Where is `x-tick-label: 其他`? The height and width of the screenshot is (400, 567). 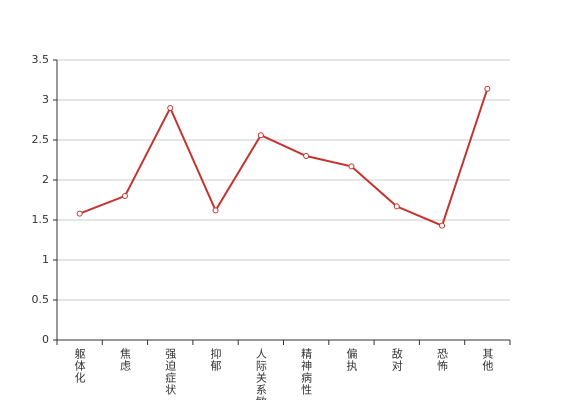
x-tick-label: 其他 is located at coordinates (487, 360).